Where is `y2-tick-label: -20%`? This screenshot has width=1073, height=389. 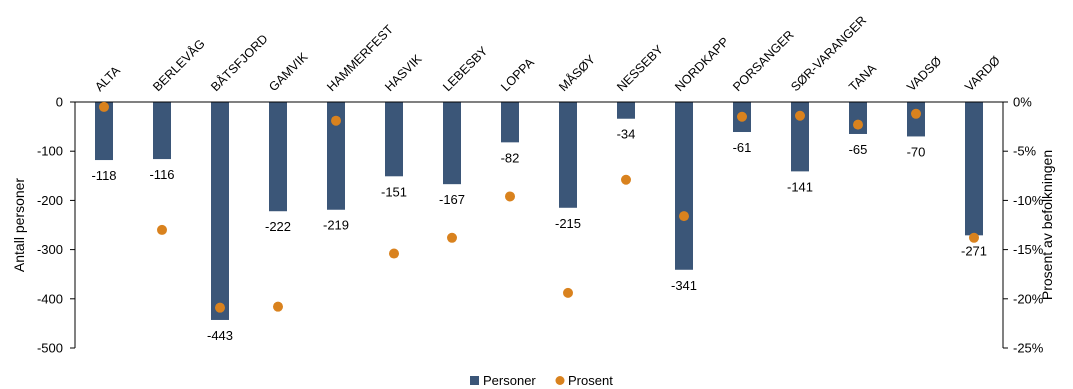
y2-tick-label: -20% is located at coordinates (1028, 298).